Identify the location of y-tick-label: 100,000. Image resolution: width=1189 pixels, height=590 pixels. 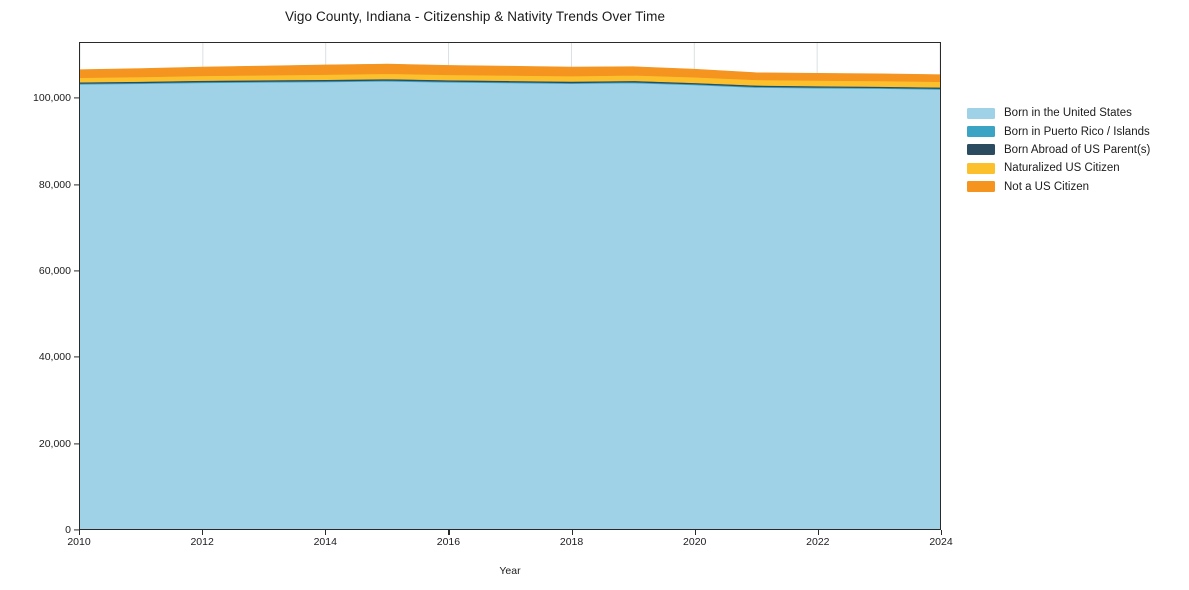
(52, 98).